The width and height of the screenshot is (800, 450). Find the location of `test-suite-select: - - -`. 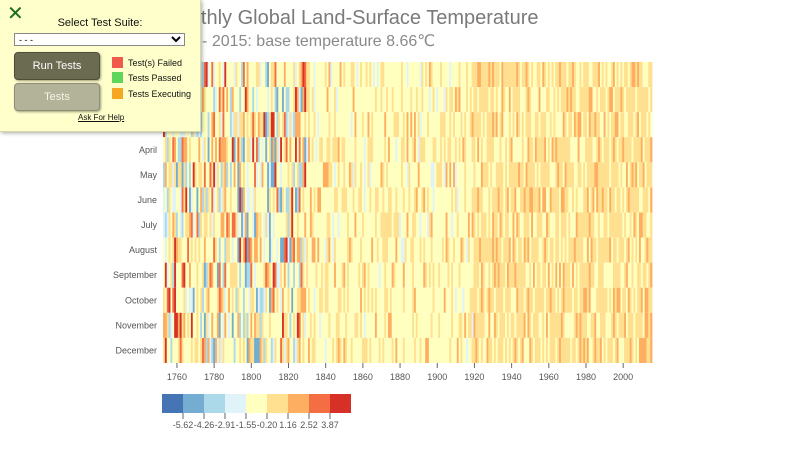

test-suite-select: - - - is located at coordinates (99, 39).